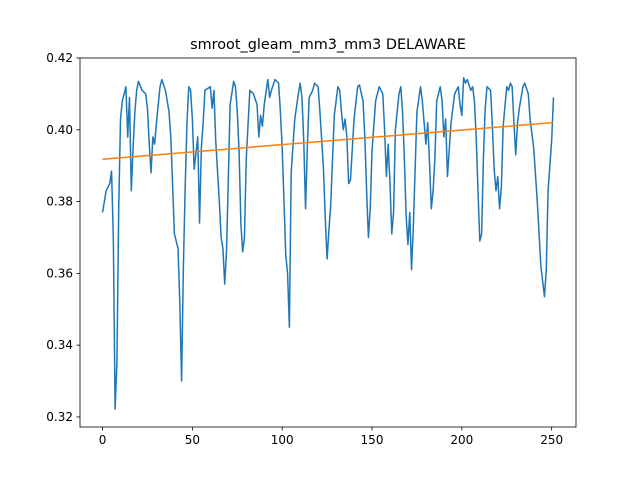  I want to click on chart-title: smroot_gleam_mm3_mm3 DELAWARE, so click(328, 45).